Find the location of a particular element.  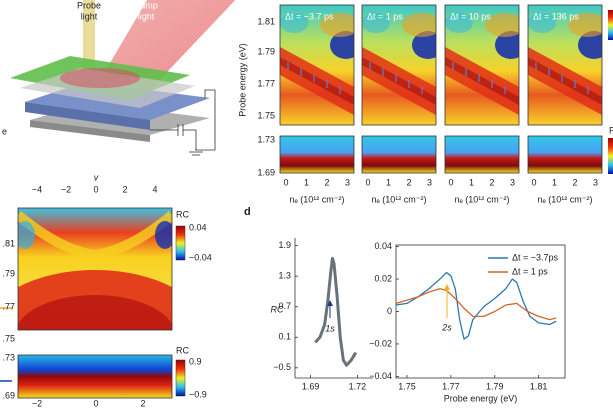

y-tick-label: 0.1 is located at coordinates (284, 337).